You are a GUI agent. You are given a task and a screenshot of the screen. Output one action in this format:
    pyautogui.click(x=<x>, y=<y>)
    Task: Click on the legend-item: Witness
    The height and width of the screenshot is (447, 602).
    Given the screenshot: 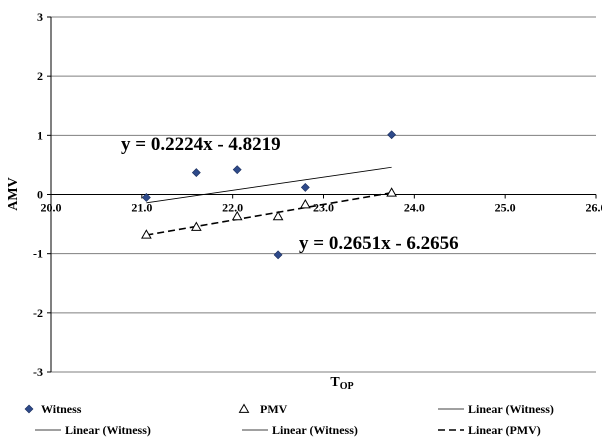 What is the action you would take?
    pyautogui.click(x=53, y=409)
    